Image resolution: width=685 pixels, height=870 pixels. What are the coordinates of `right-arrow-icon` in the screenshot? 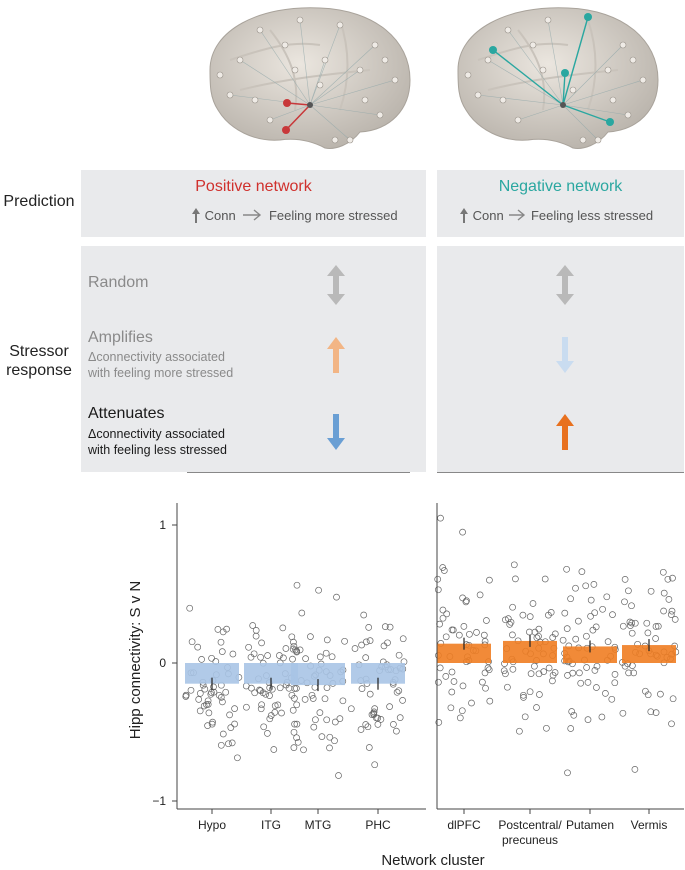 It's located at (252, 215).